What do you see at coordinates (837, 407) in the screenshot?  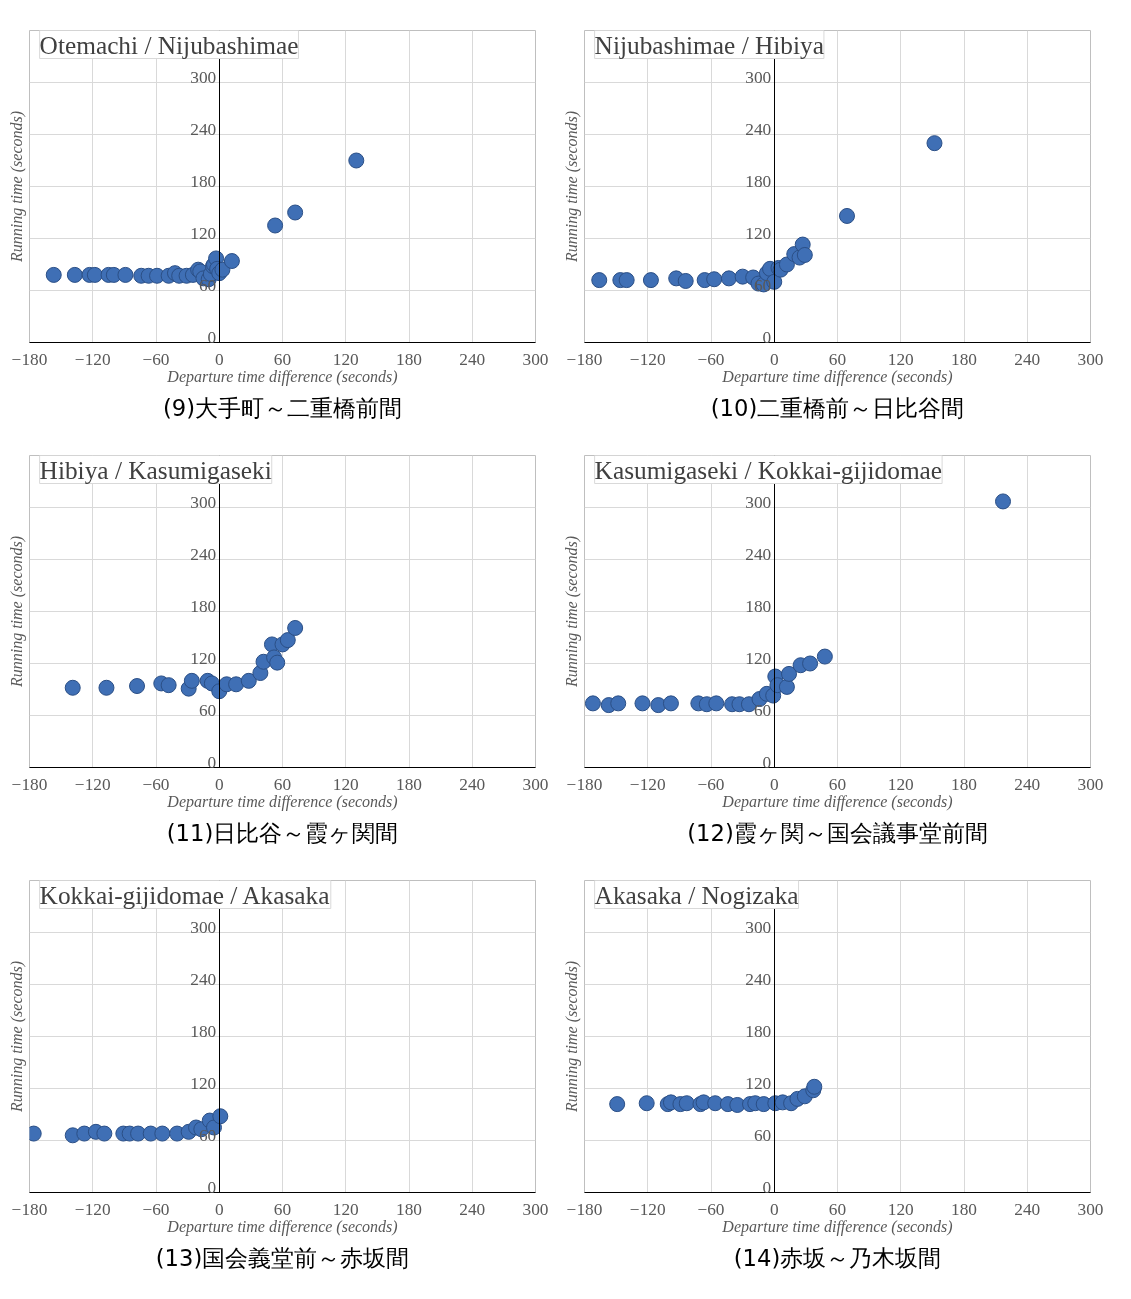 I see `text: (10)二重橋前～日比谷間` at bounding box center [837, 407].